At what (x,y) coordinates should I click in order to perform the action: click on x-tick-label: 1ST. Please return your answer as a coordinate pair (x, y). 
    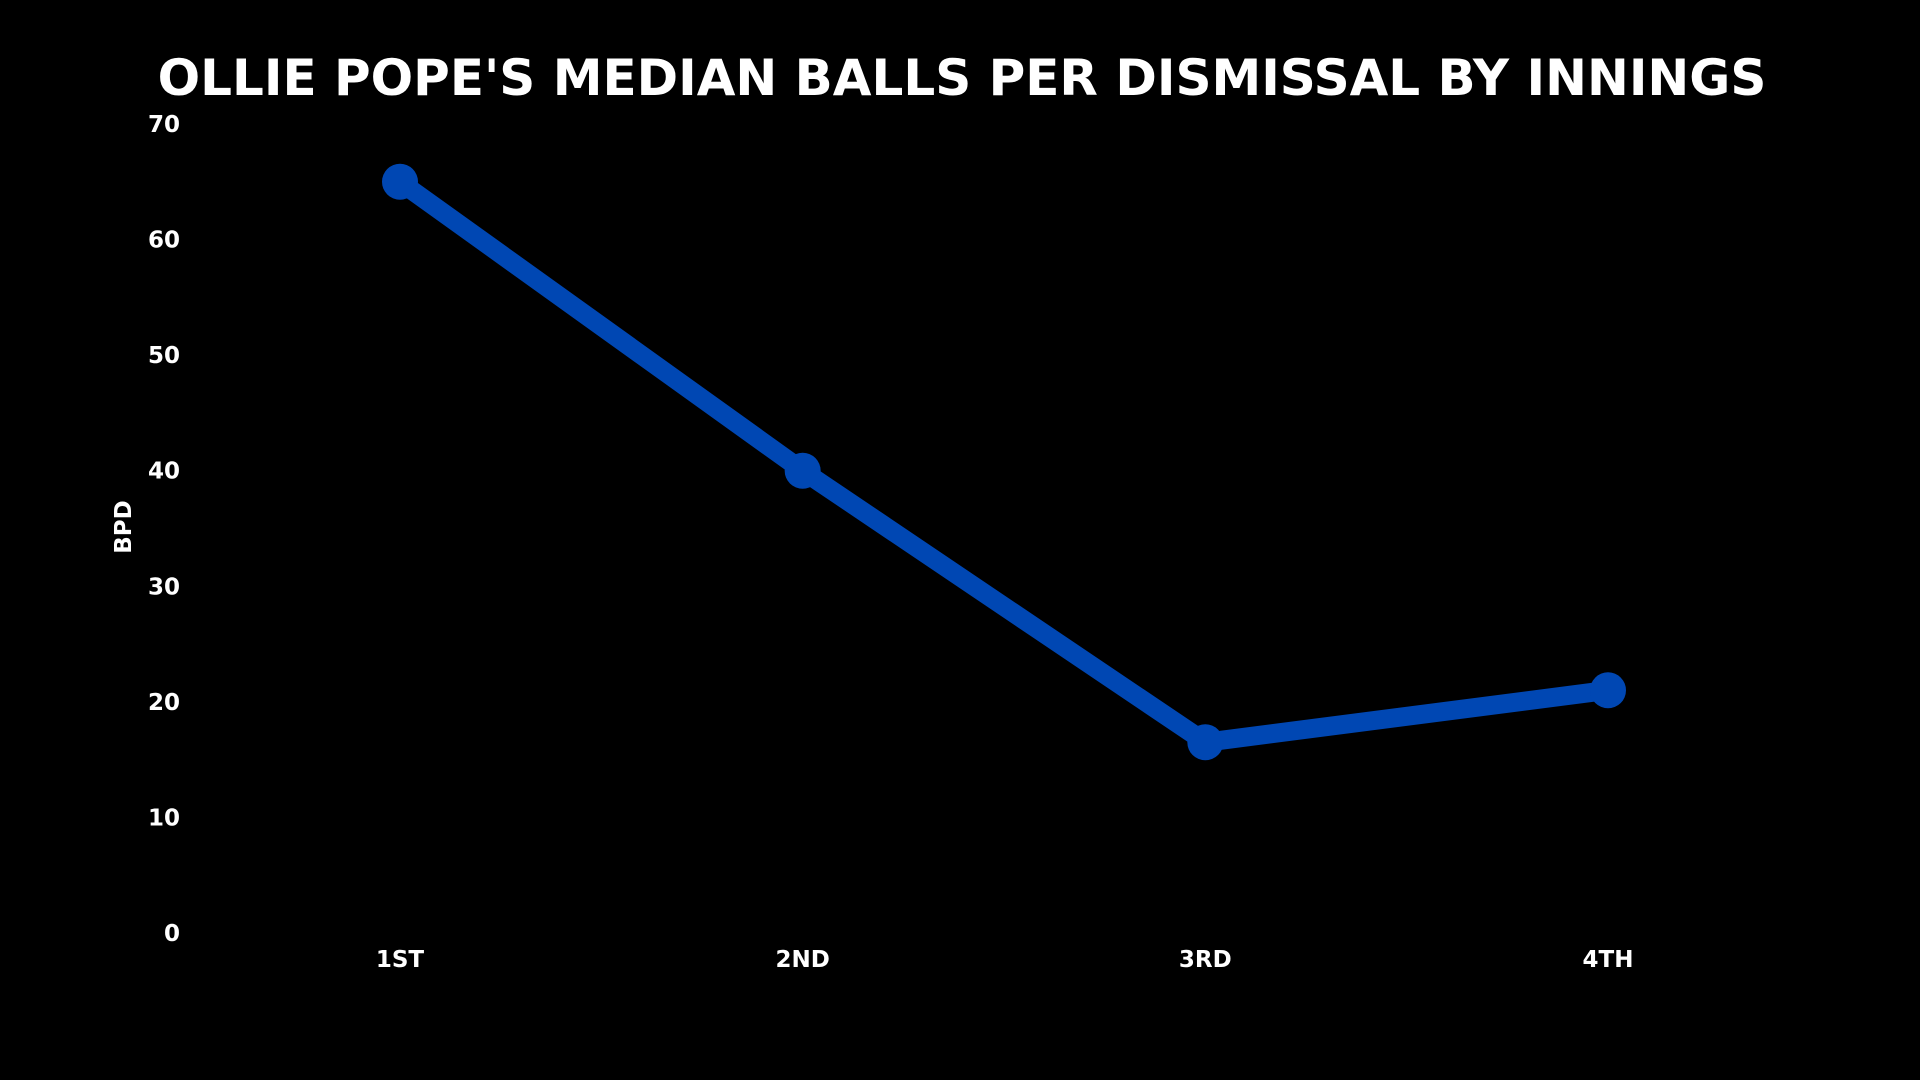
    Looking at the image, I should click on (400, 960).